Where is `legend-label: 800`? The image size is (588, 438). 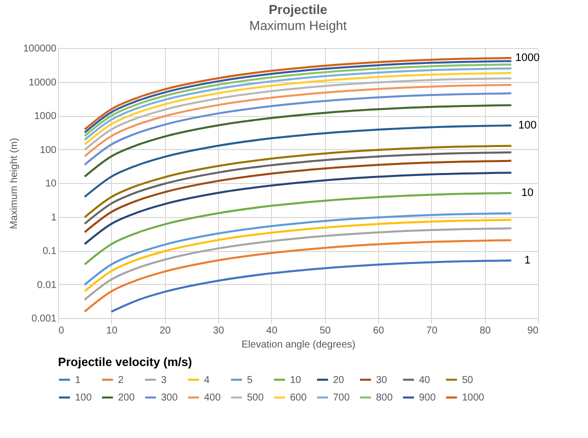
legend-label: 800 is located at coordinates (385, 398).